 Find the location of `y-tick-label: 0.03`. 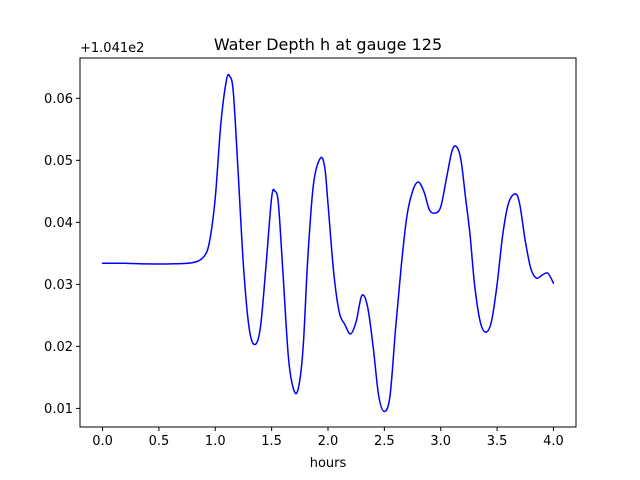

y-tick-label: 0.03 is located at coordinates (58, 285).